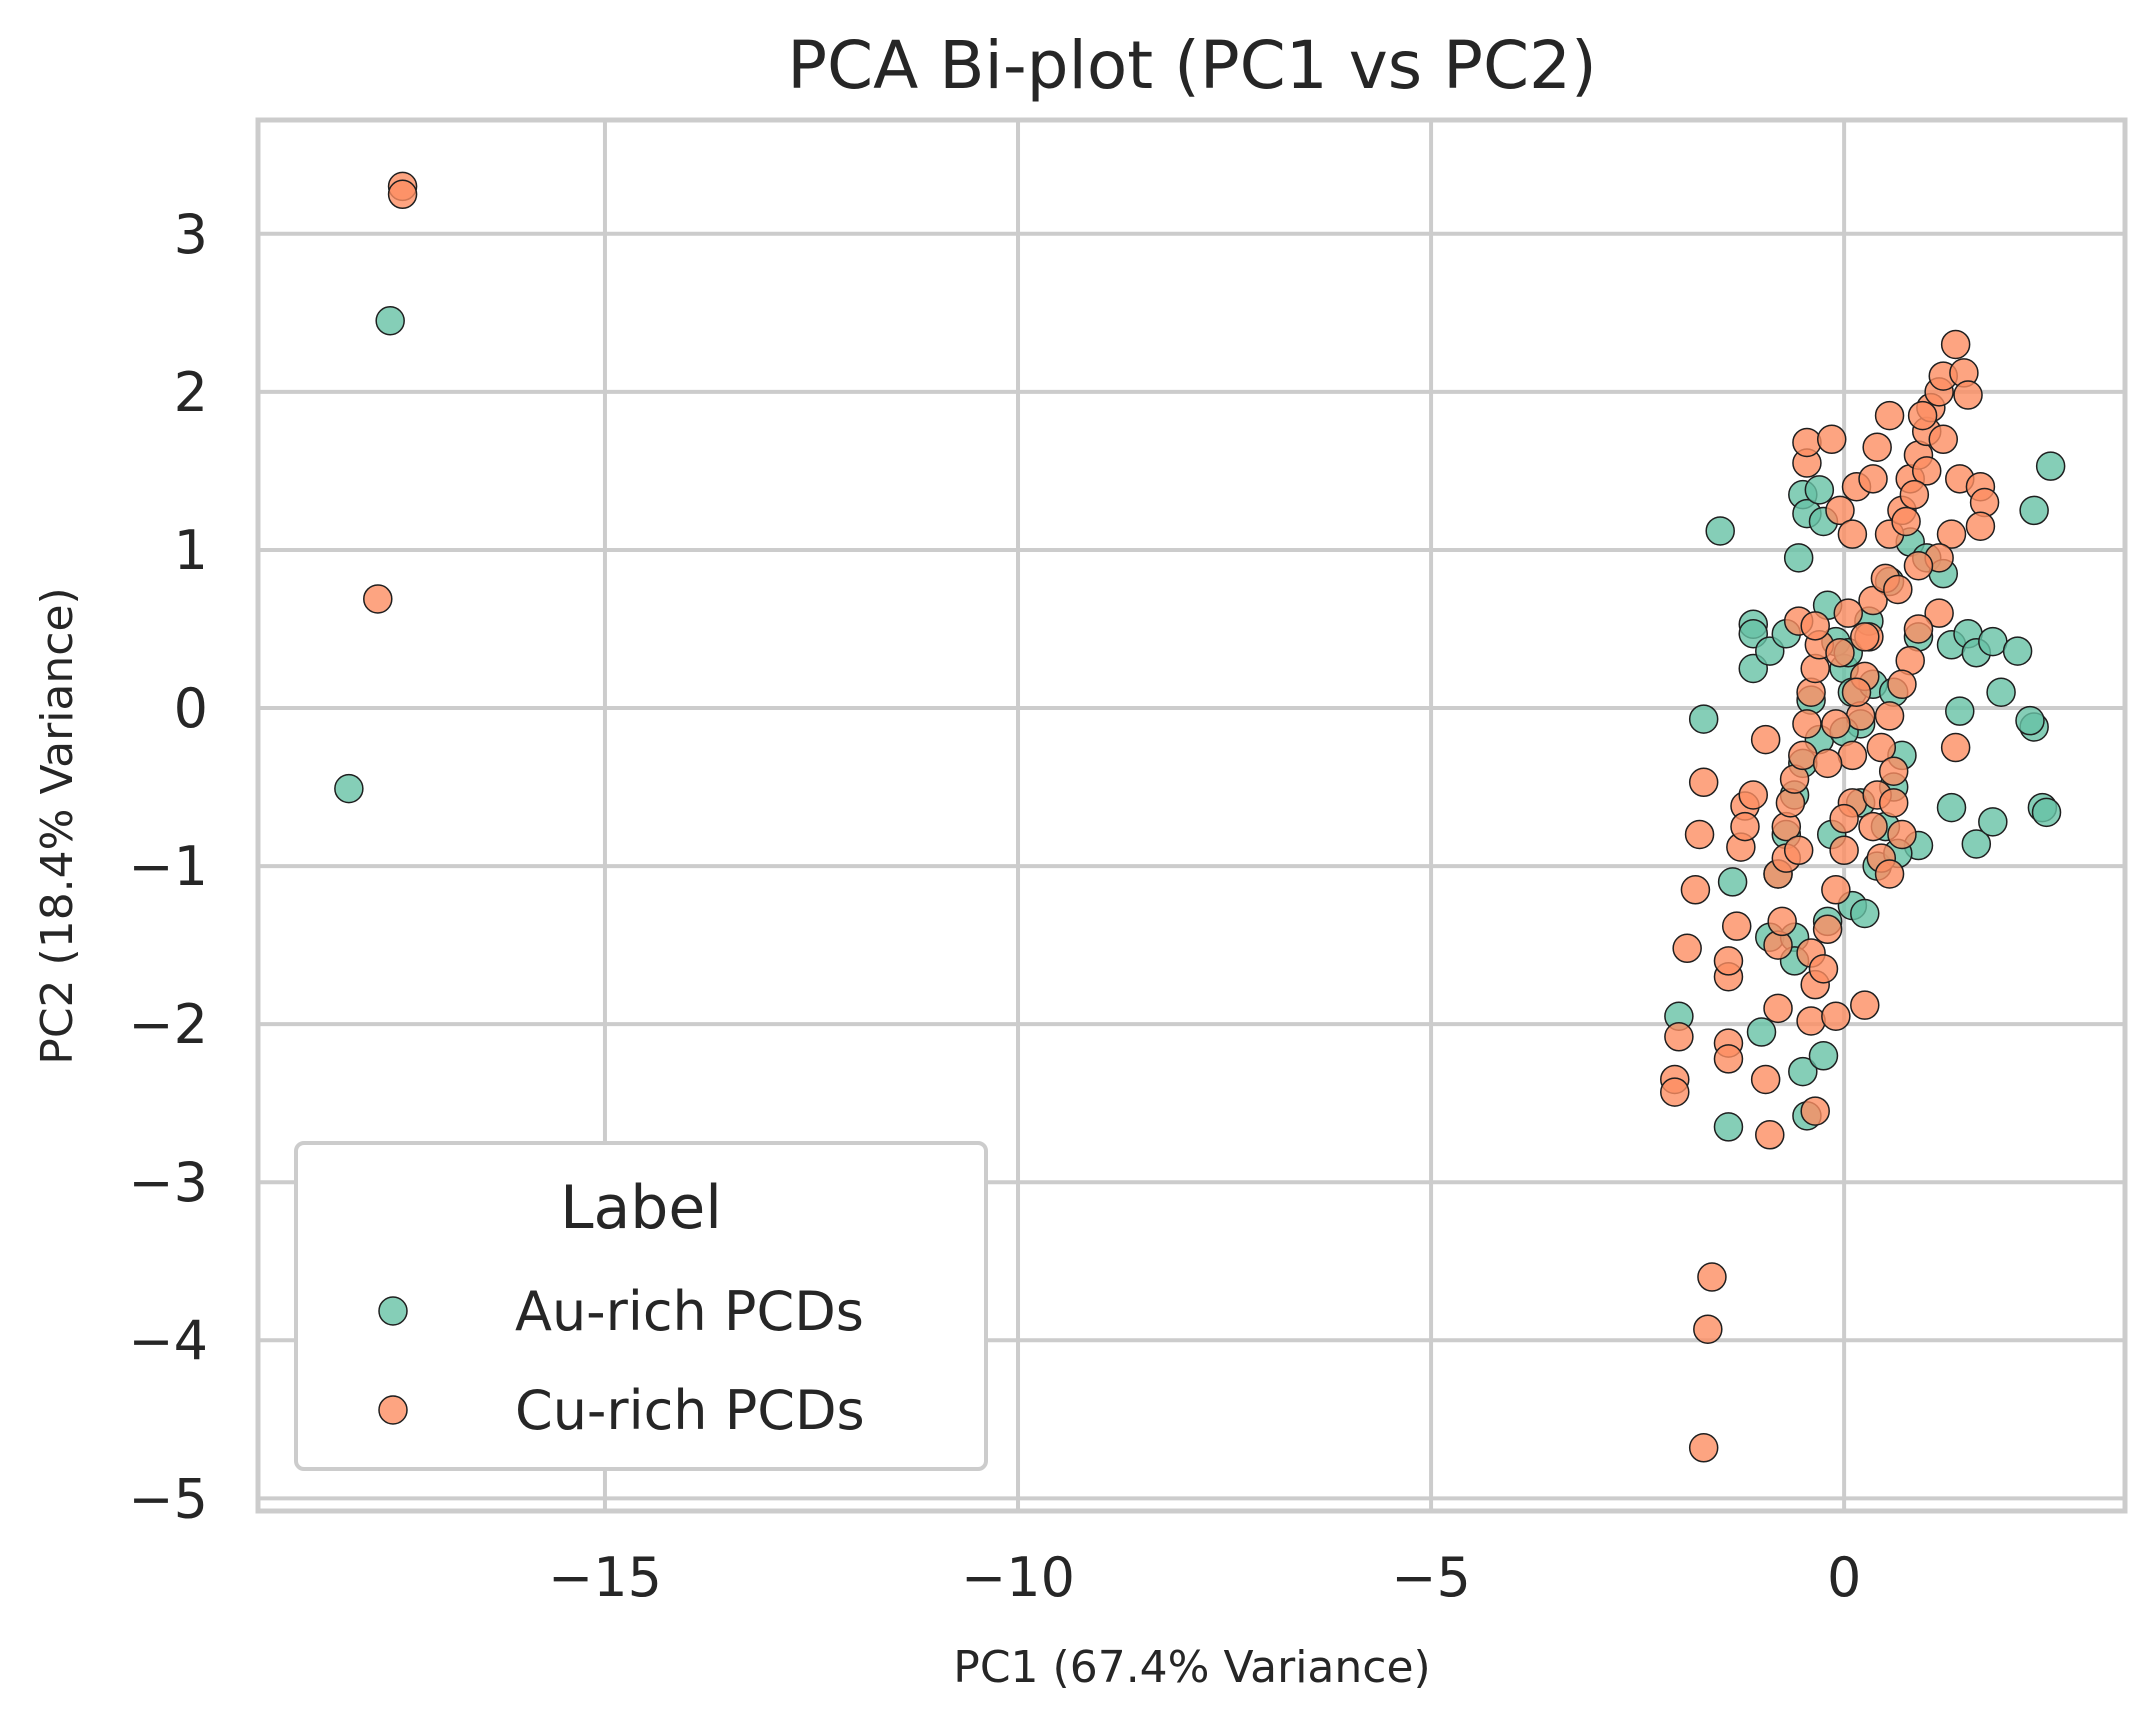  What do you see at coordinates (168, 866) in the screenshot?
I see `y-tick-label: −1` at bounding box center [168, 866].